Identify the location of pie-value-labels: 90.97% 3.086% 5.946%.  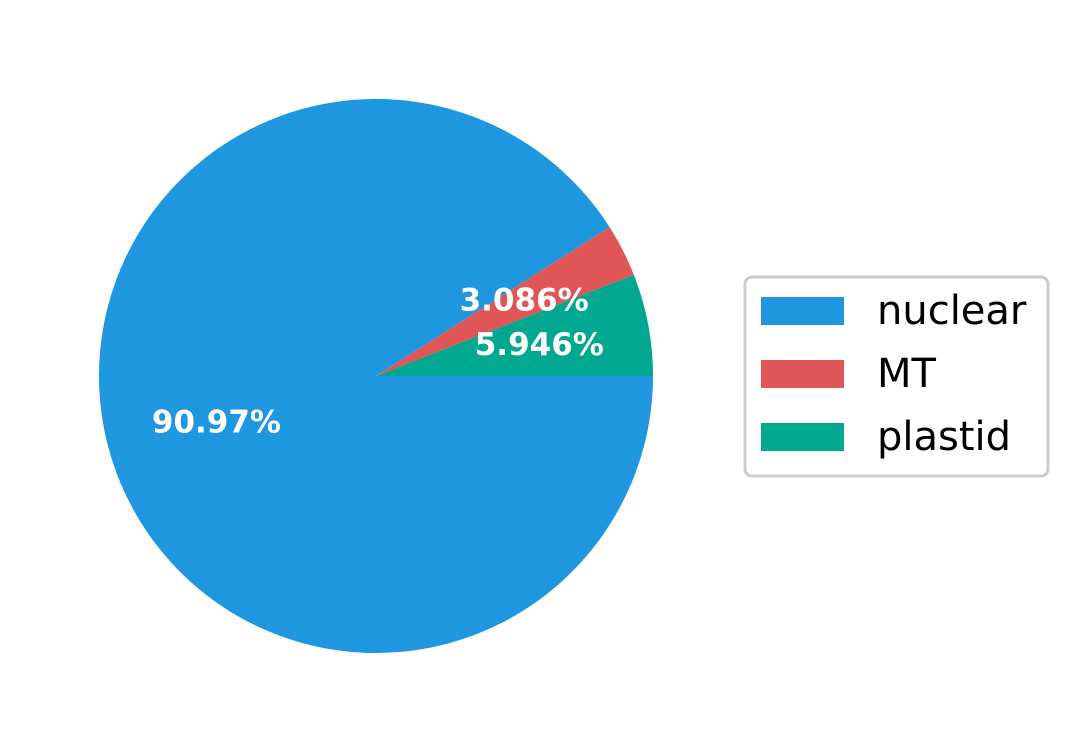
(378, 362).